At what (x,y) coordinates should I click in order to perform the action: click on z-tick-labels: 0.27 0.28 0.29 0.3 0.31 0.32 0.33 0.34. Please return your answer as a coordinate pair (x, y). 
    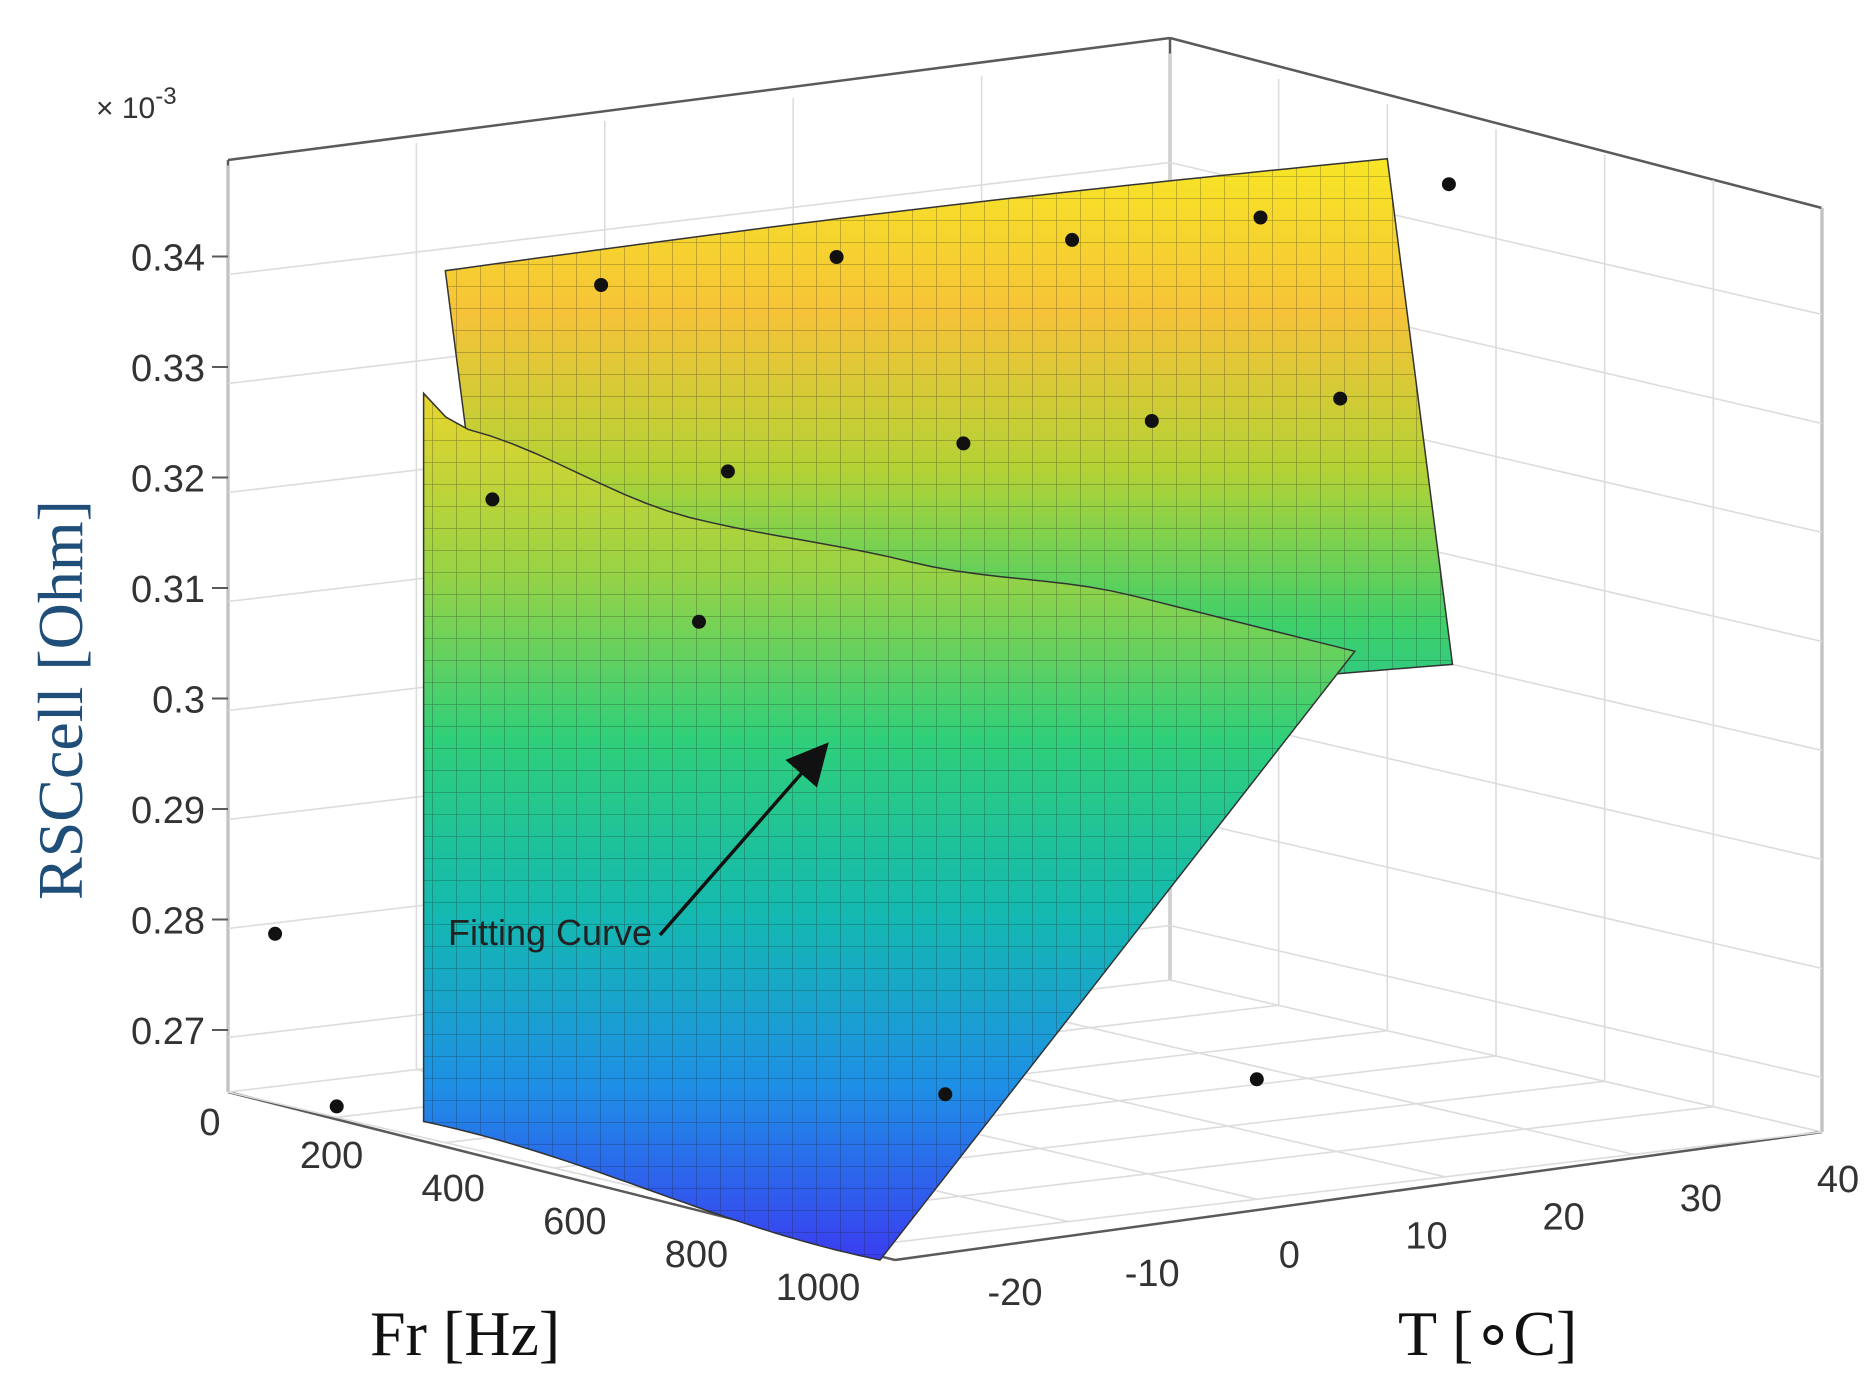
    Looking at the image, I should click on (179, 645).